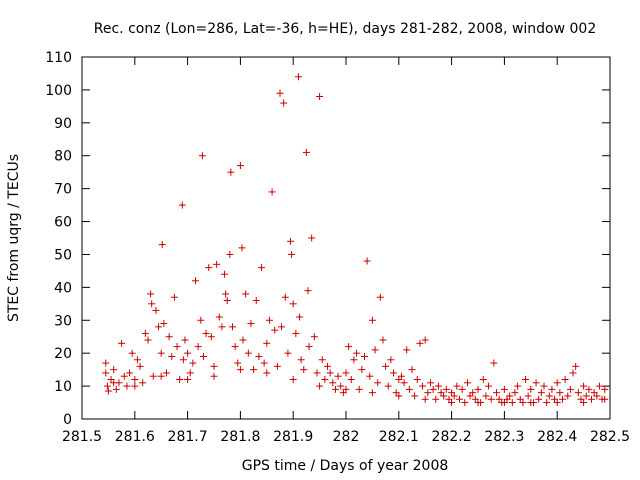  What do you see at coordinates (557, 437) in the screenshot?
I see `x-tick-label: 282.4` at bounding box center [557, 437].